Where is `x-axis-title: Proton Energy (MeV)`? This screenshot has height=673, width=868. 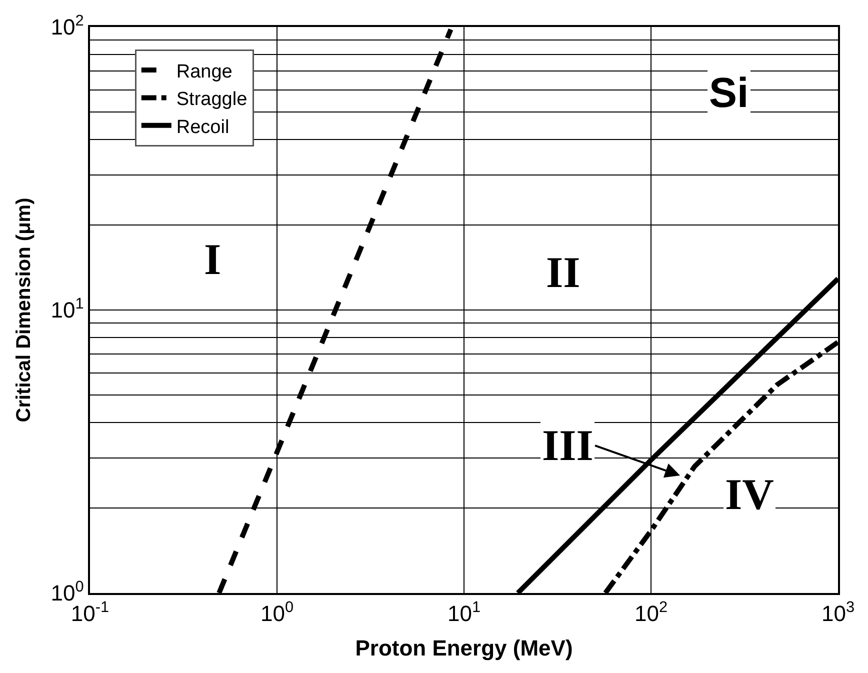
x-axis-title: Proton Energy (MeV) is located at coordinates (464, 648).